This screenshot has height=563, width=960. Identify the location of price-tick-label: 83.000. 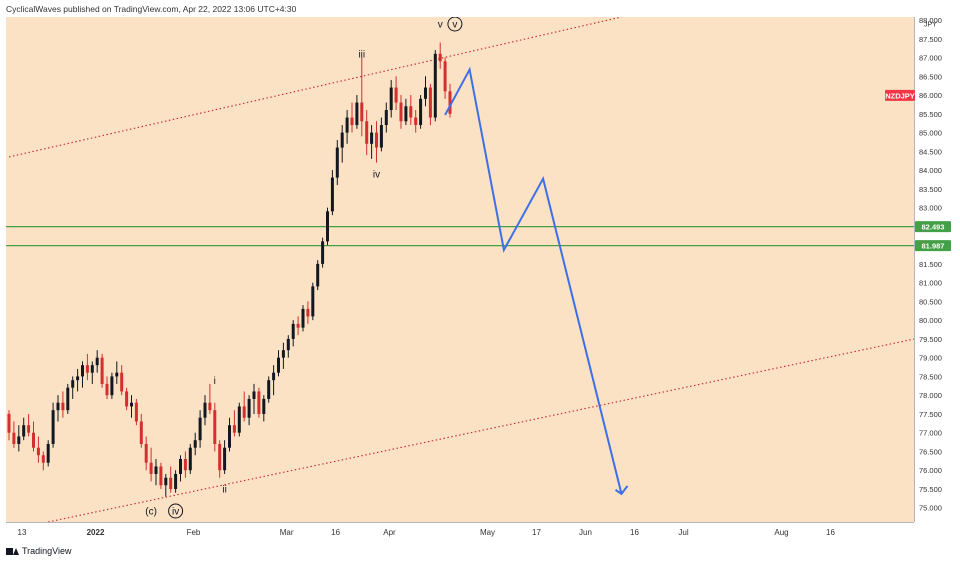
(930, 208).